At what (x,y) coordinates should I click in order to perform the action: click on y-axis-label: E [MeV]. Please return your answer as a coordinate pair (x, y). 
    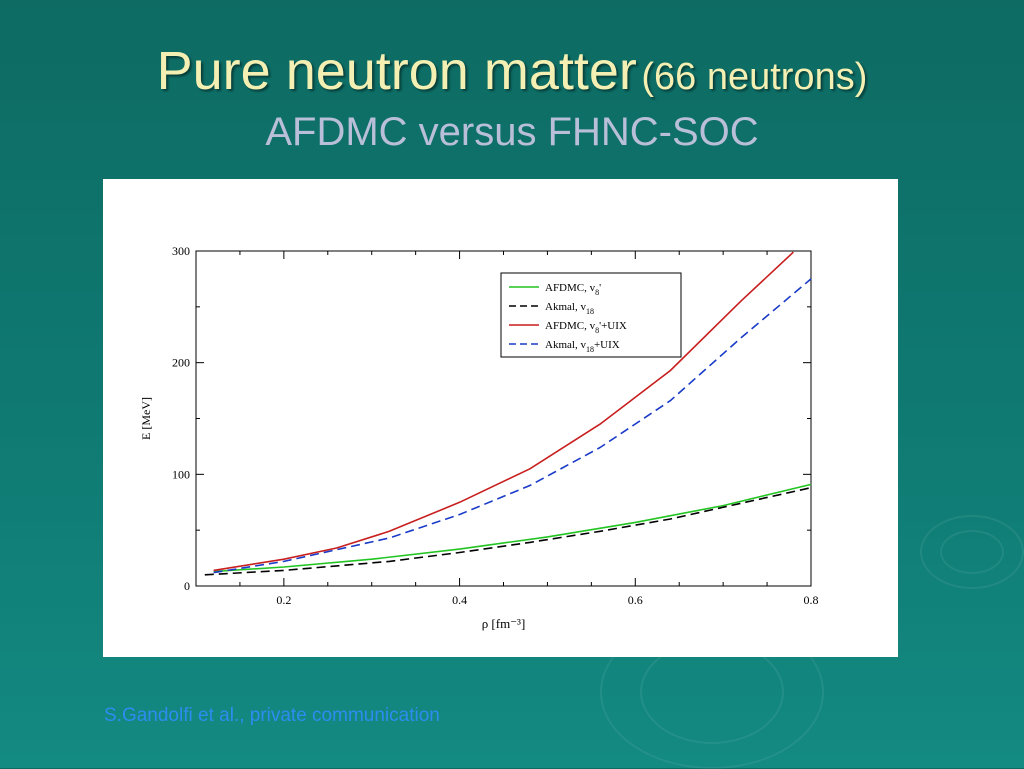
    Looking at the image, I should click on (146, 418).